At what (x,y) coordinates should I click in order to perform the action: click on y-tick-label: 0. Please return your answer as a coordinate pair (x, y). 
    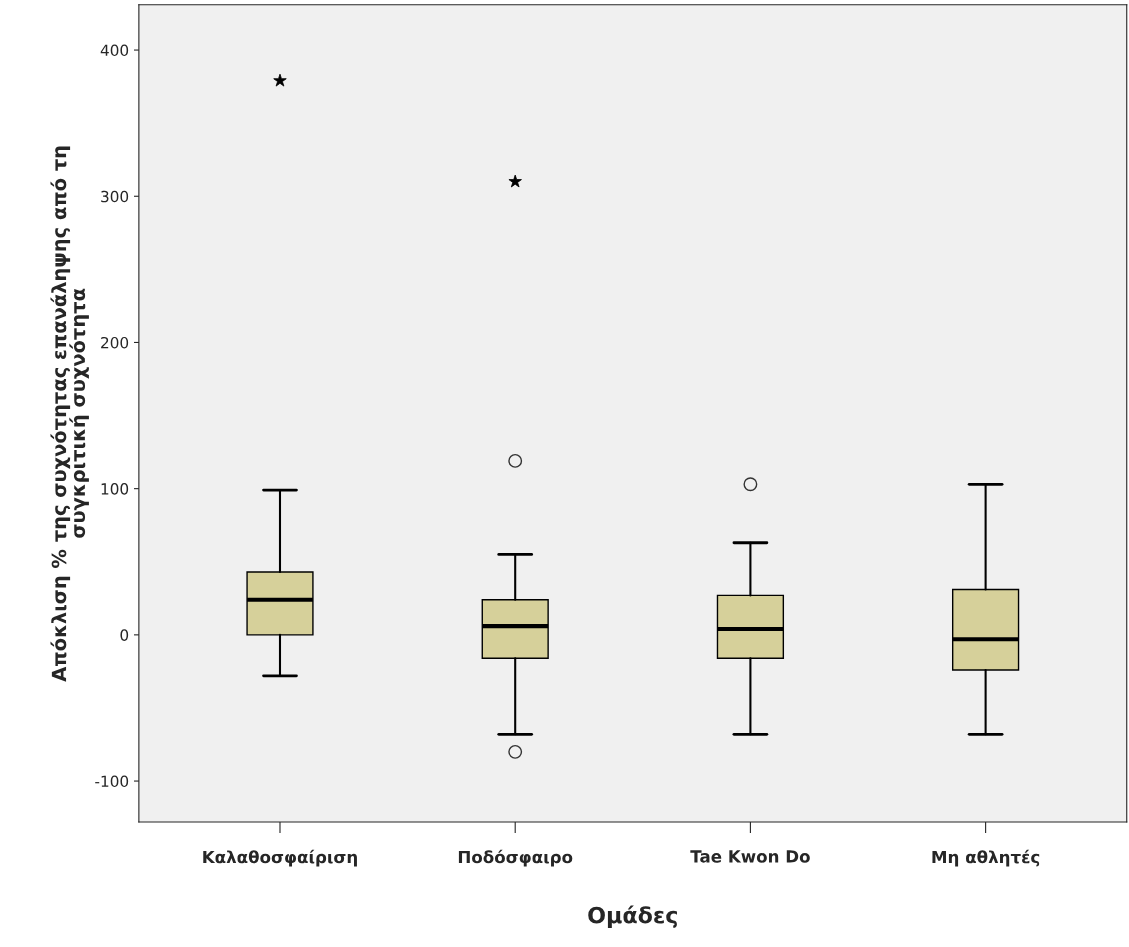
    Looking at the image, I should click on (124, 635).